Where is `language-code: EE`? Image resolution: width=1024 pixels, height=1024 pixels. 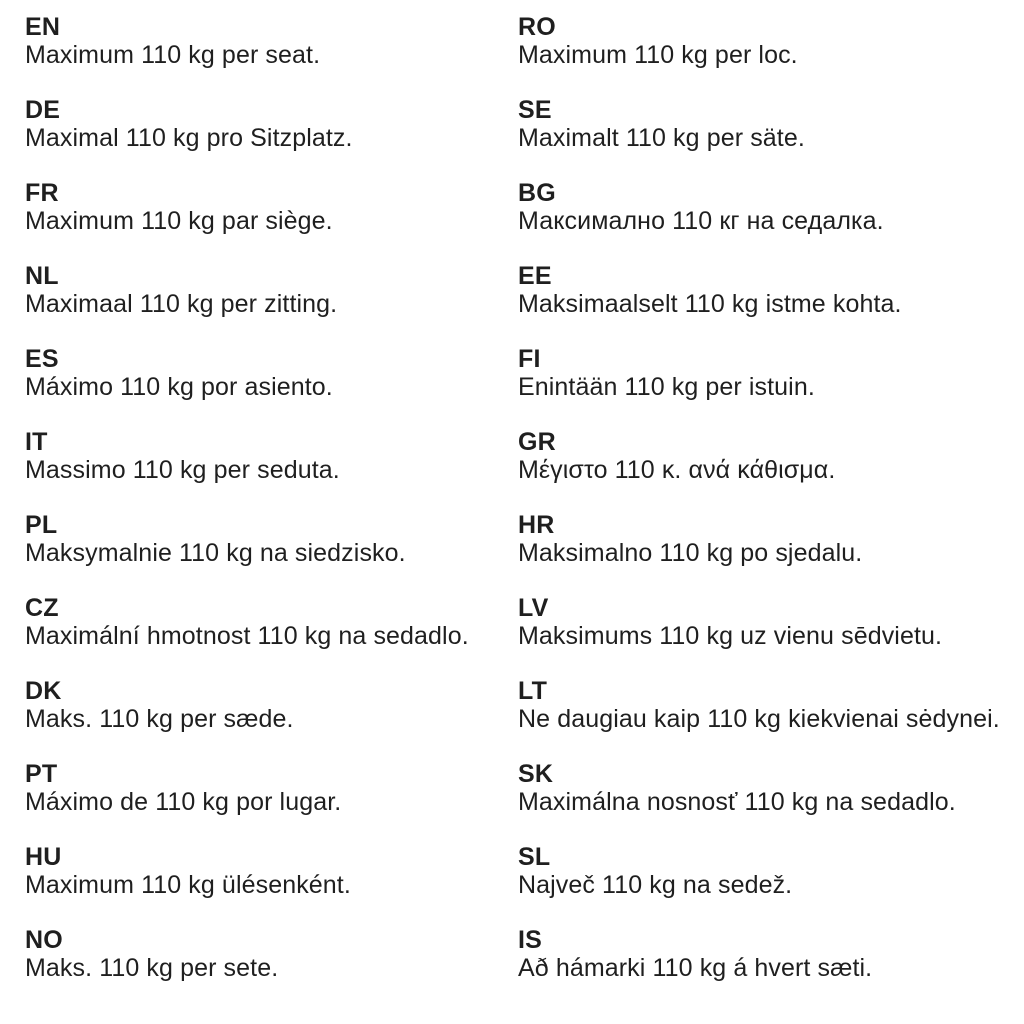
language-code: EE is located at coordinates (535, 276).